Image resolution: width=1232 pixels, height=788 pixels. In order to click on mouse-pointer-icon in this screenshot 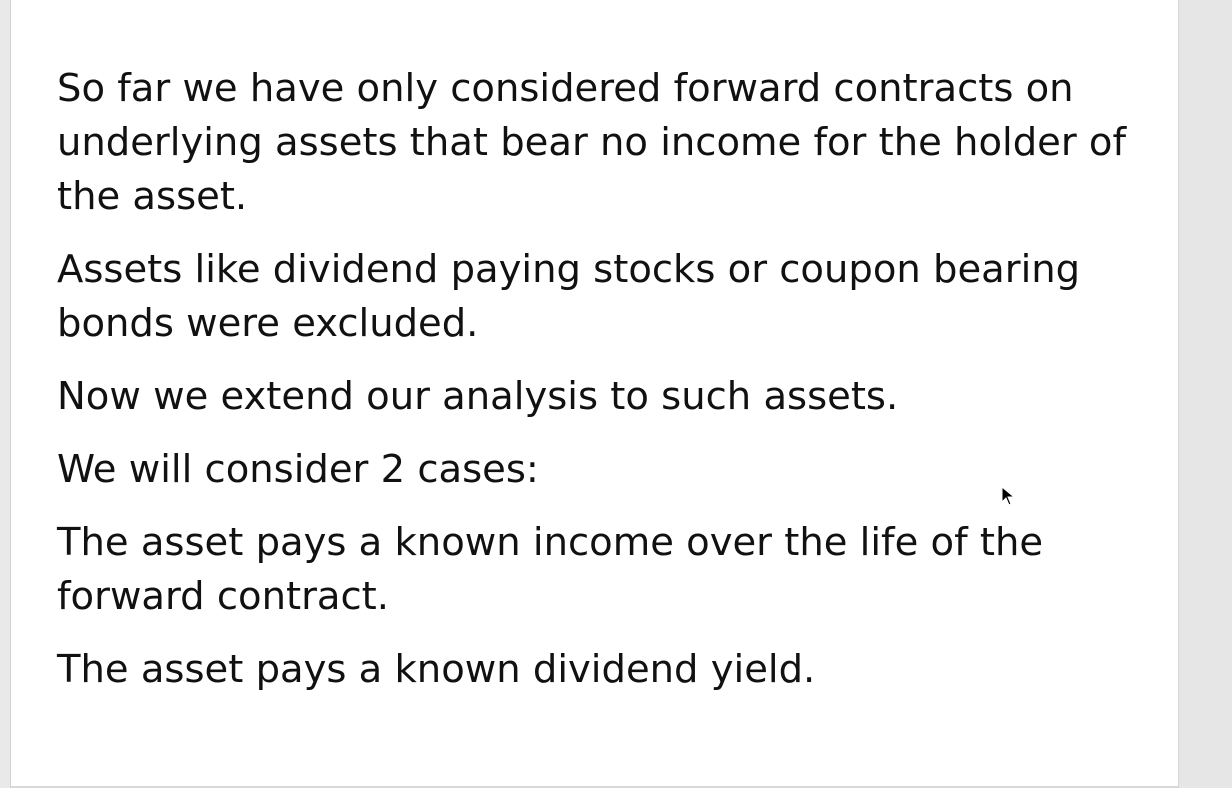, I will do `click(1008, 496)`.